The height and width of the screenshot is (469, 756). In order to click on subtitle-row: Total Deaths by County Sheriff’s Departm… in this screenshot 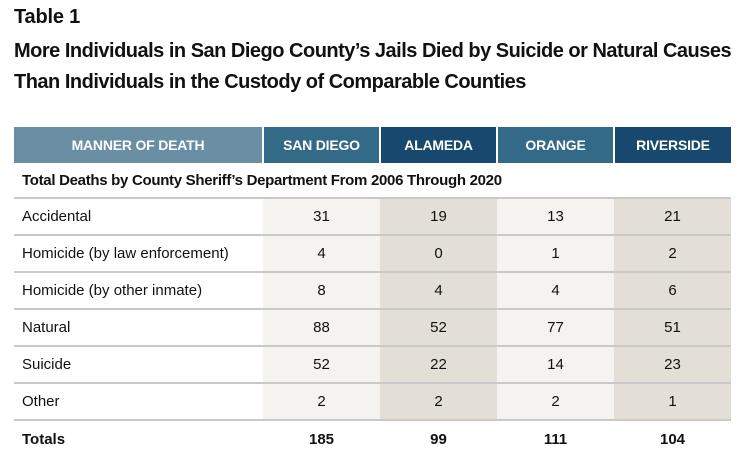, I will do `click(372, 180)`.